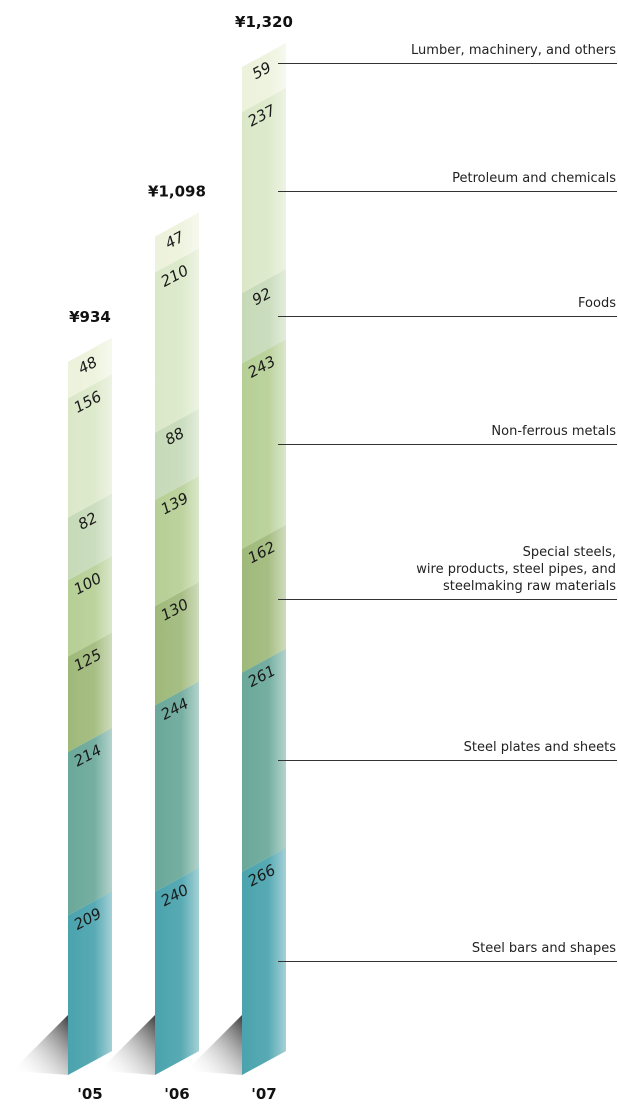 The height and width of the screenshot is (1105, 618). What do you see at coordinates (89, 1094) in the screenshot?
I see `year-label-0: '05` at bounding box center [89, 1094].